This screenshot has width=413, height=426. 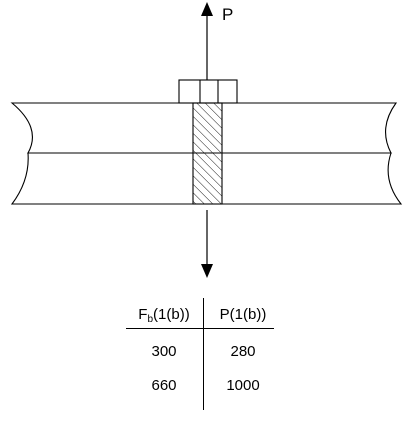 I want to click on header-fb: Fb(1(b)), so click(x=164, y=315).